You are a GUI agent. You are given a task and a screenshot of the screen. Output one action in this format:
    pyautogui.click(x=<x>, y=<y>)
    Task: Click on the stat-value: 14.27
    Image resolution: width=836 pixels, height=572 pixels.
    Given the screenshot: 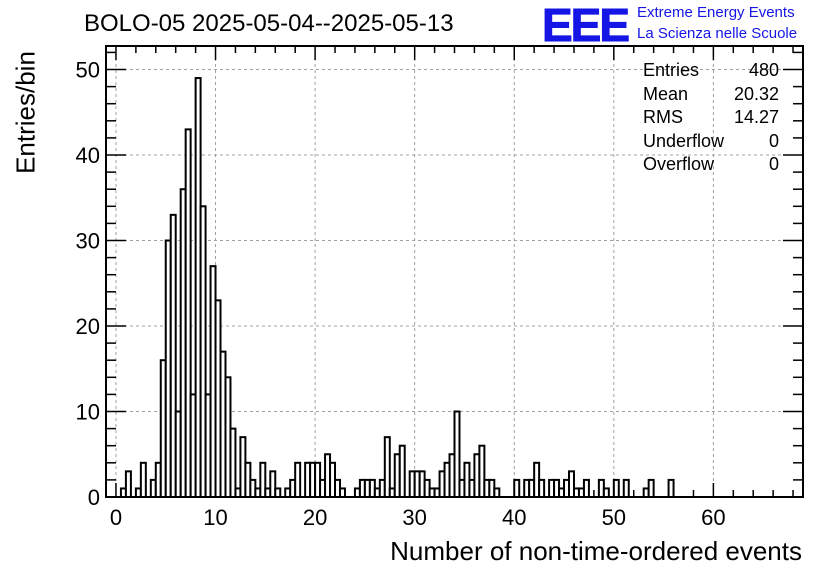 What is the action you would take?
    pyautogui.click(x=756, y=117)
    